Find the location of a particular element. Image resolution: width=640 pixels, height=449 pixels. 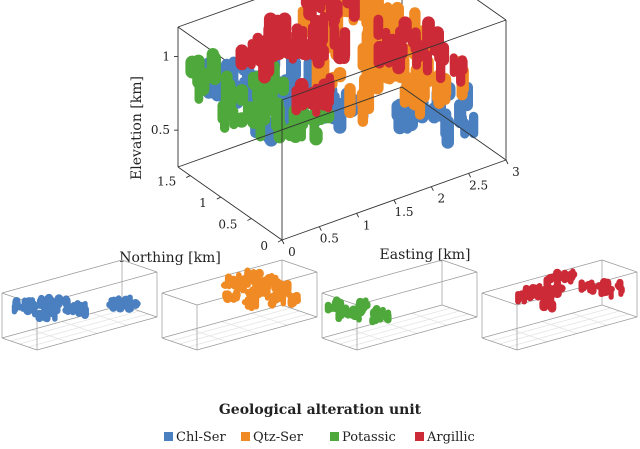

y-tick-label: 1.5 is located at coordinates (166, 182).